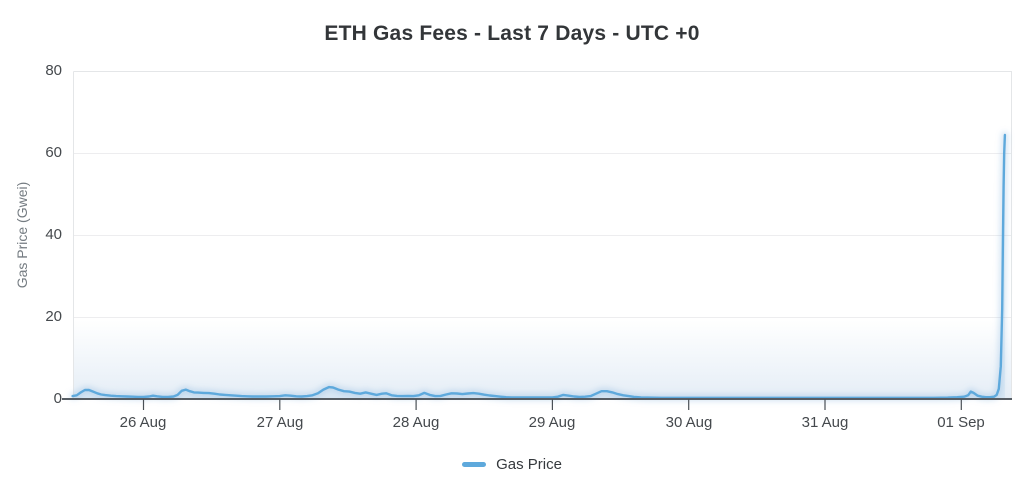 Image resolution: width=1024 pixels, height=491 pixels. I want to click on gas-price-legend-marker-icon, so click(474, 464).